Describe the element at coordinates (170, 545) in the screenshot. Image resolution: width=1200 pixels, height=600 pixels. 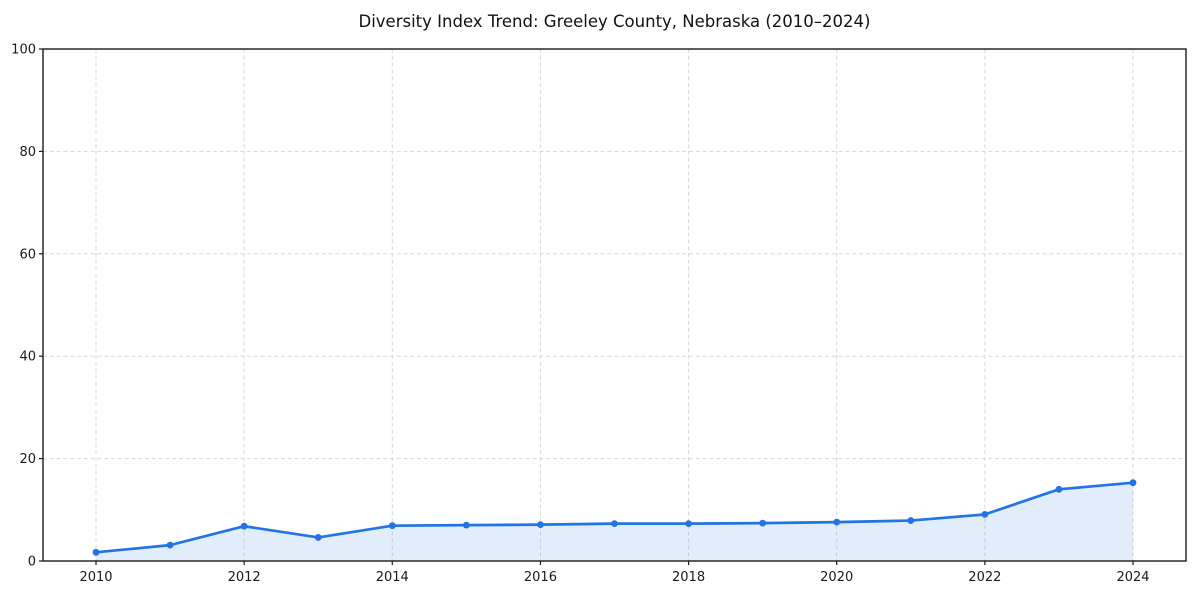
I see `data-point-2011` at that location.